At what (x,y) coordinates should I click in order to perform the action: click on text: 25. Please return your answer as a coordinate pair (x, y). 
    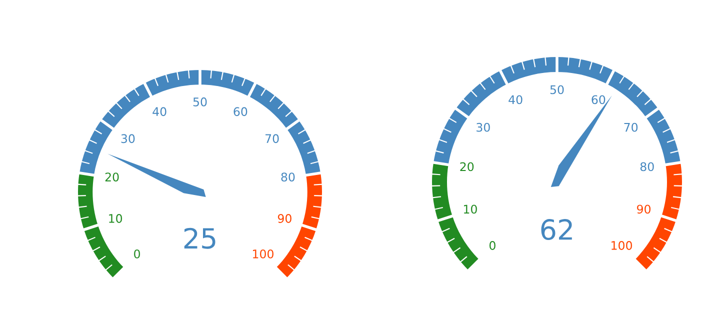
    Looking at the image, I should click on (200, 238).